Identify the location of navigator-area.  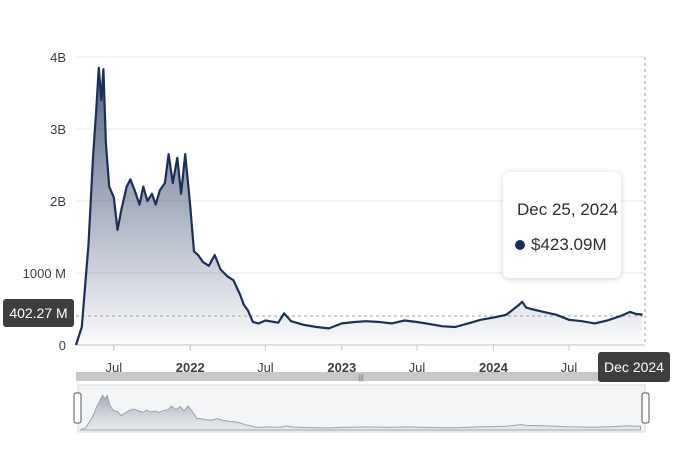
(360, 412).